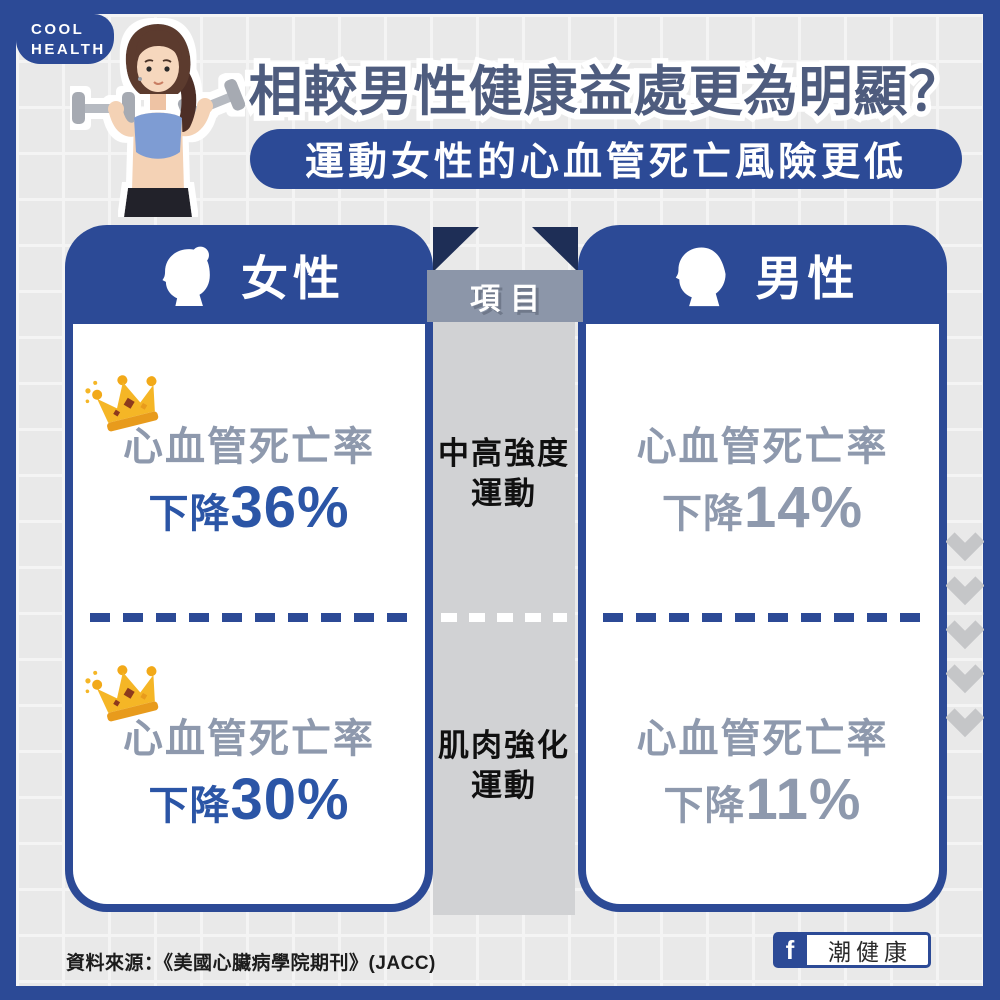 This screenshot has height=1000, width=1000. I want to click on logo-line2: HEALTH, so click(68, 49).